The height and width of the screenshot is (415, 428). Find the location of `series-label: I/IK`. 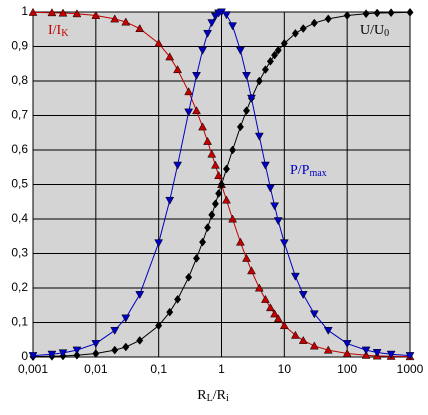

series-label: I/IK is located at coordinates (58, 31).